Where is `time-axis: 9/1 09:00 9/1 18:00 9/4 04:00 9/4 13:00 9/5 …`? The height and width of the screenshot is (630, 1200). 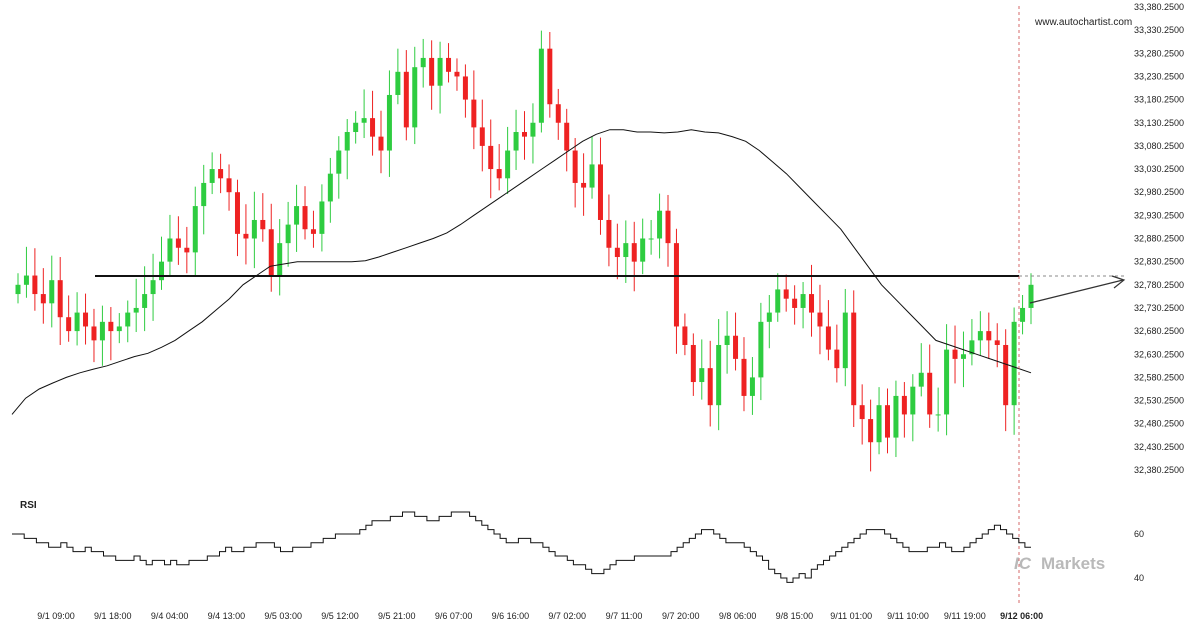 time-axis: 9/1 09:00 9/1 18:00 9/4 04:00 9/4 13:00 9/5 … is located at coordinates (540, 616).